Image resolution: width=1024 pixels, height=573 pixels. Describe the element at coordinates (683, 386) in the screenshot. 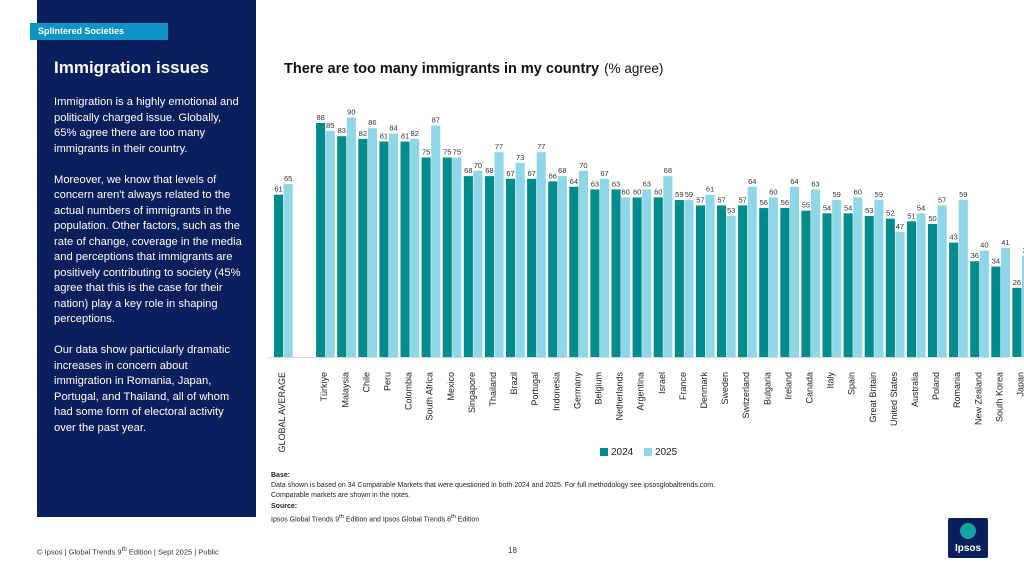

I see `tick-label-18: France` at that location.